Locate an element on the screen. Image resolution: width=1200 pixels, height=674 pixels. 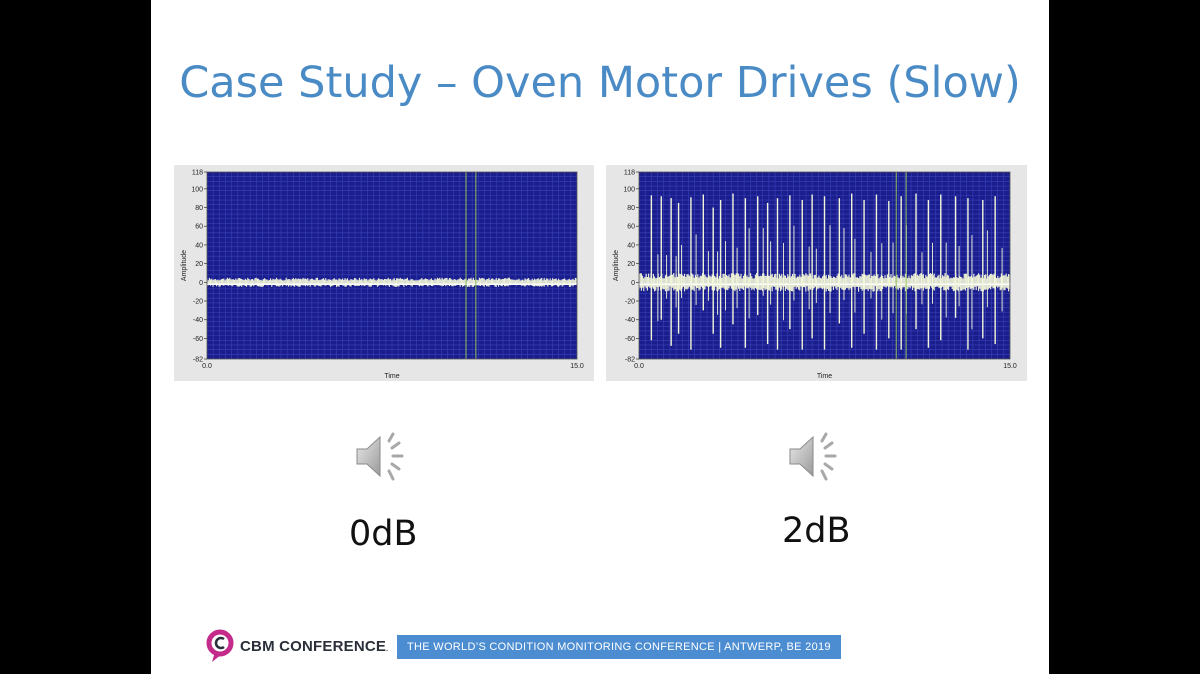
cbm-logo: CBM CONFERENCE. is located at coordinates (297, 646).